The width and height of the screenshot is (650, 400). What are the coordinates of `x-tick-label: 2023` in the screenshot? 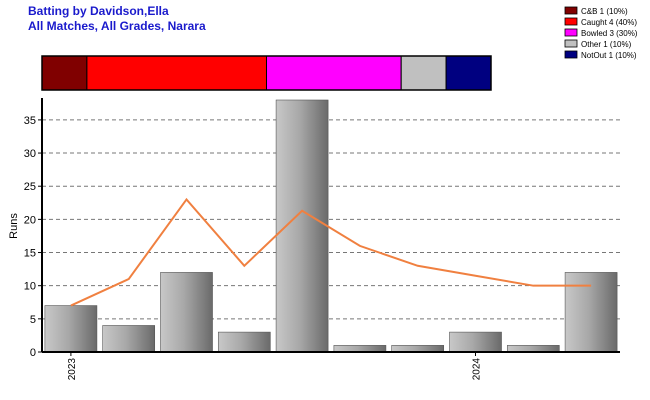 It's located at (72, 369).